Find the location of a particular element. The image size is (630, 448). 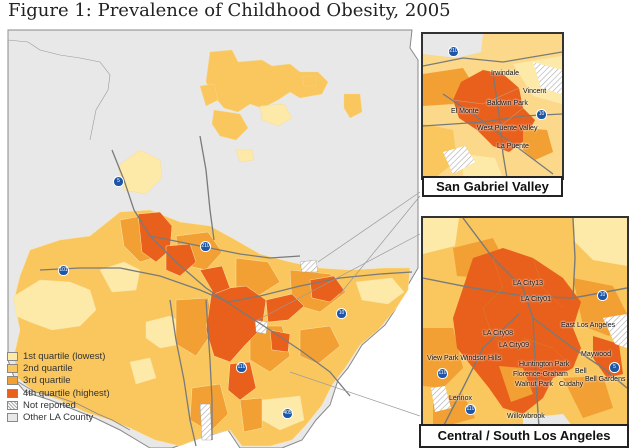

place-label: Baldwin Park is located at coordinates (507, 103).